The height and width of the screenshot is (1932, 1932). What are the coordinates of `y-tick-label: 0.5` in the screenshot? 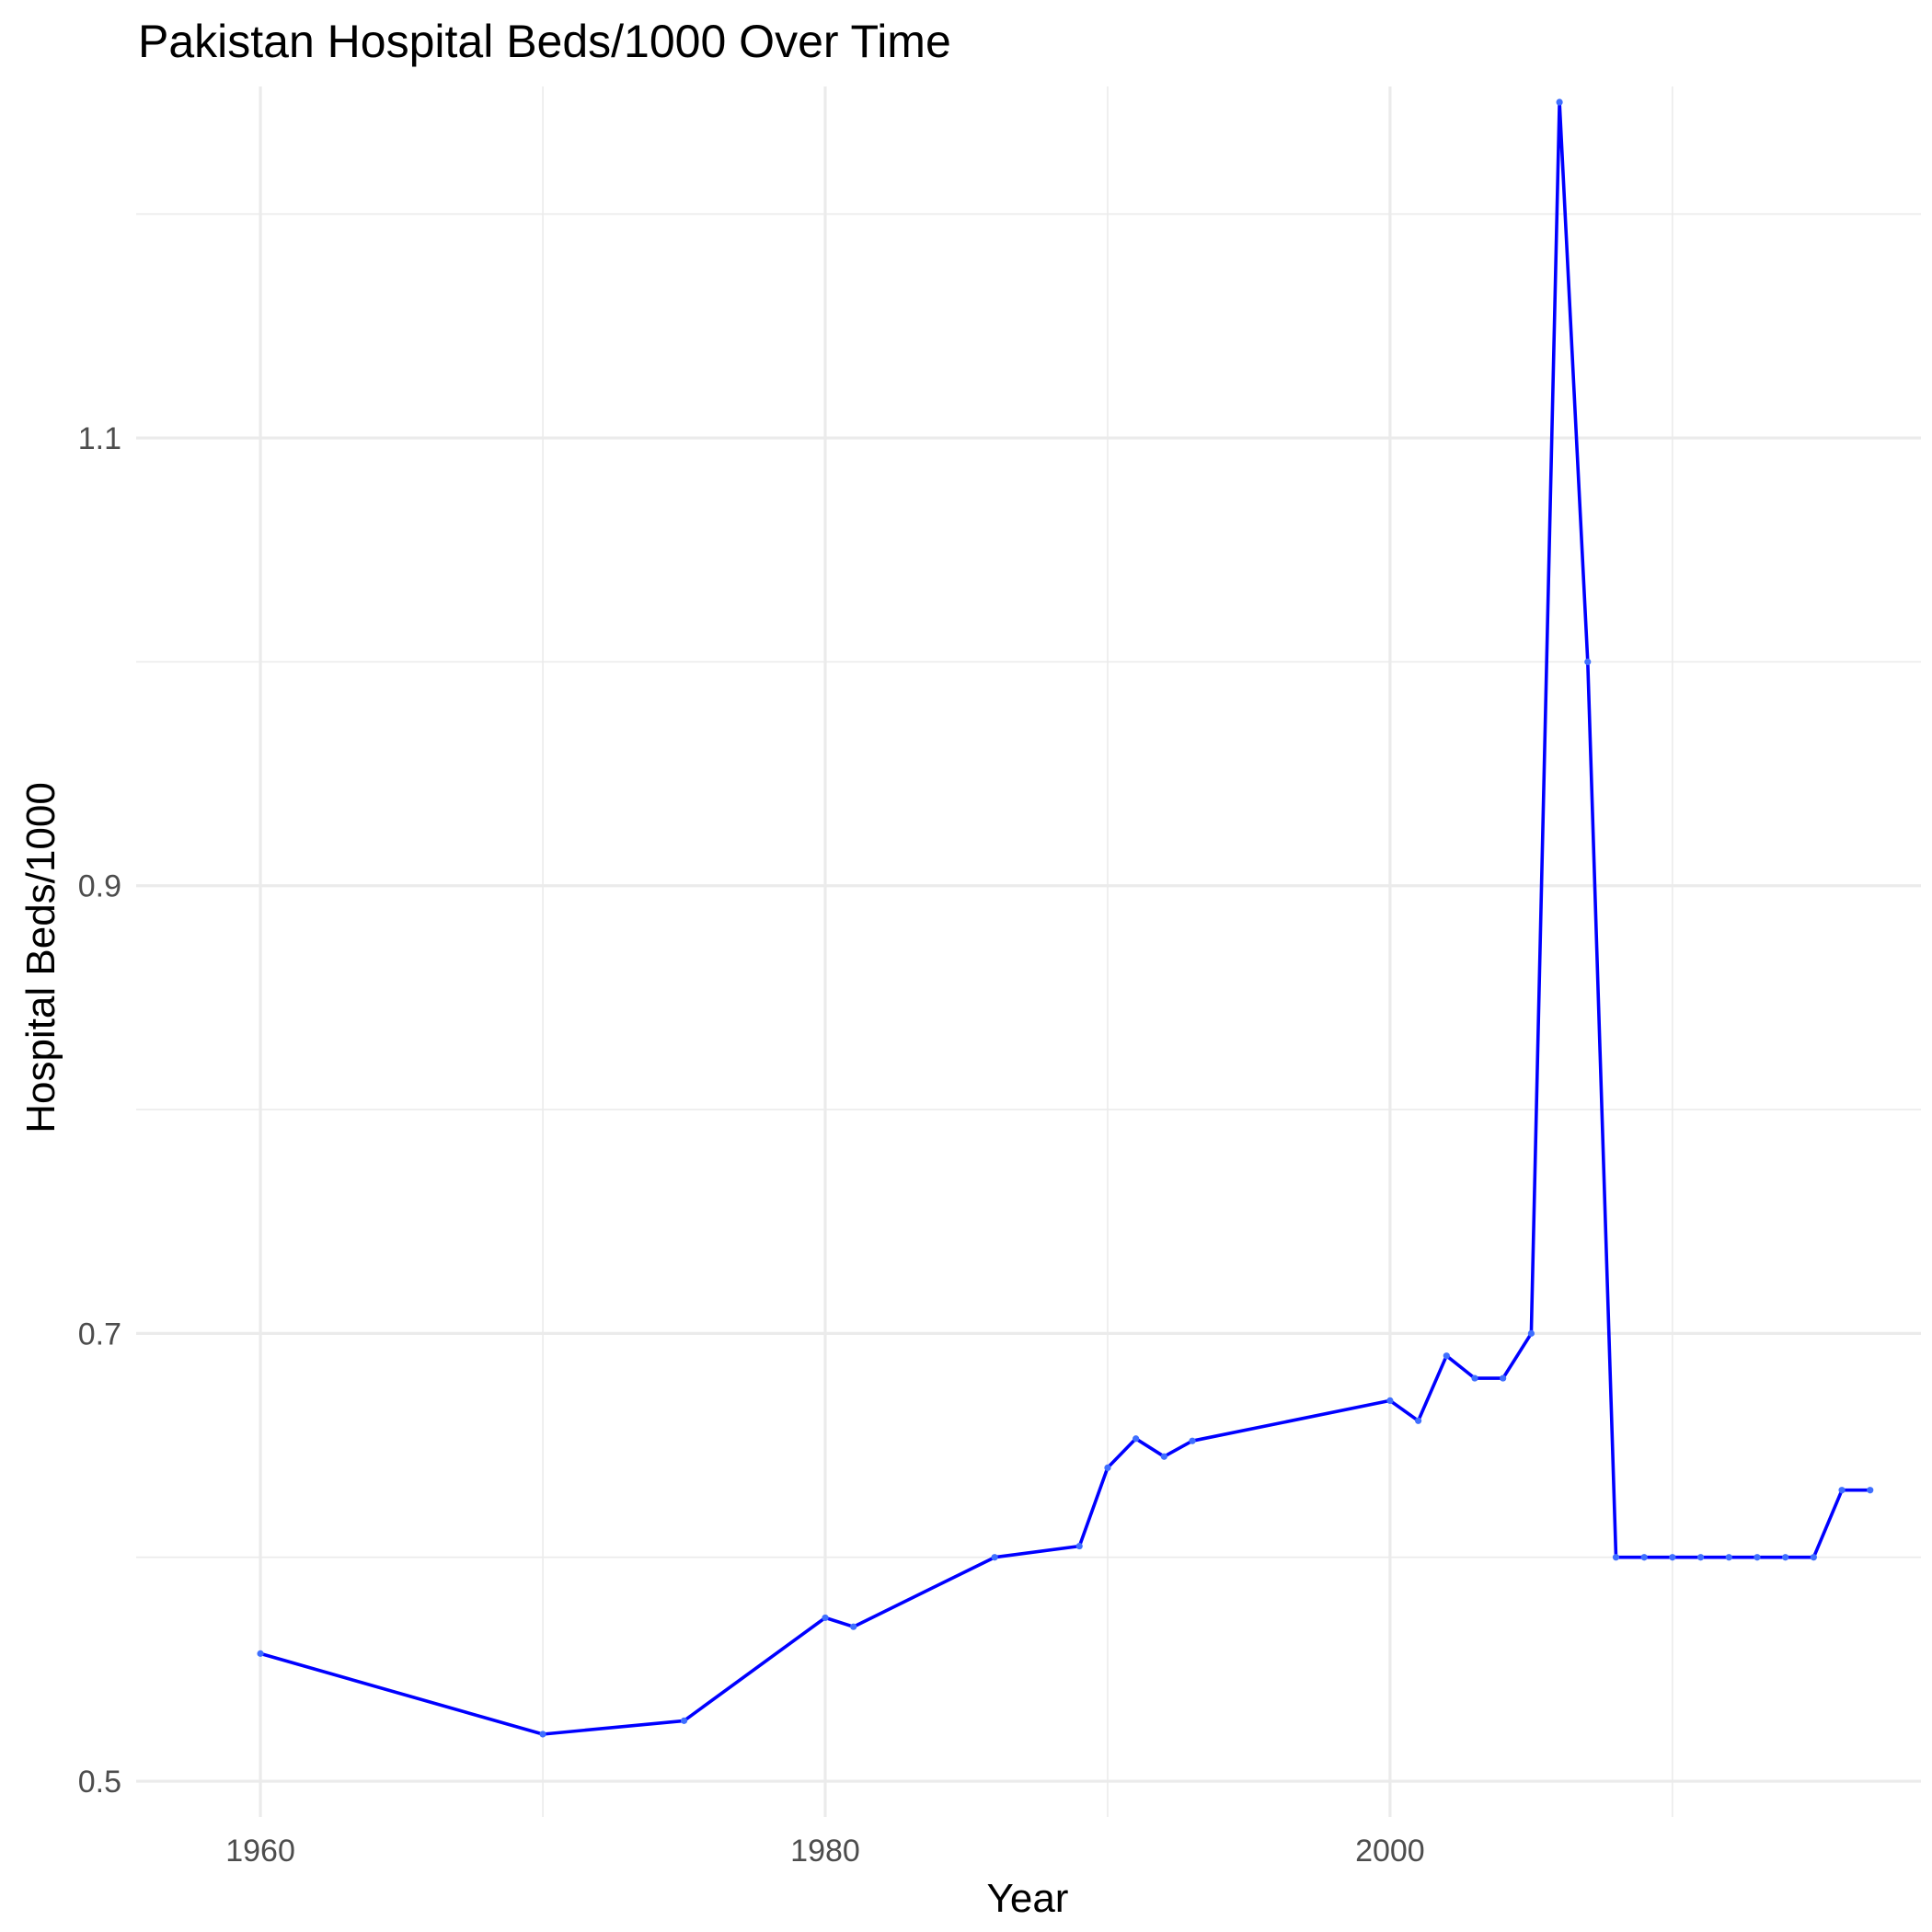 It's located at (99, 1782).